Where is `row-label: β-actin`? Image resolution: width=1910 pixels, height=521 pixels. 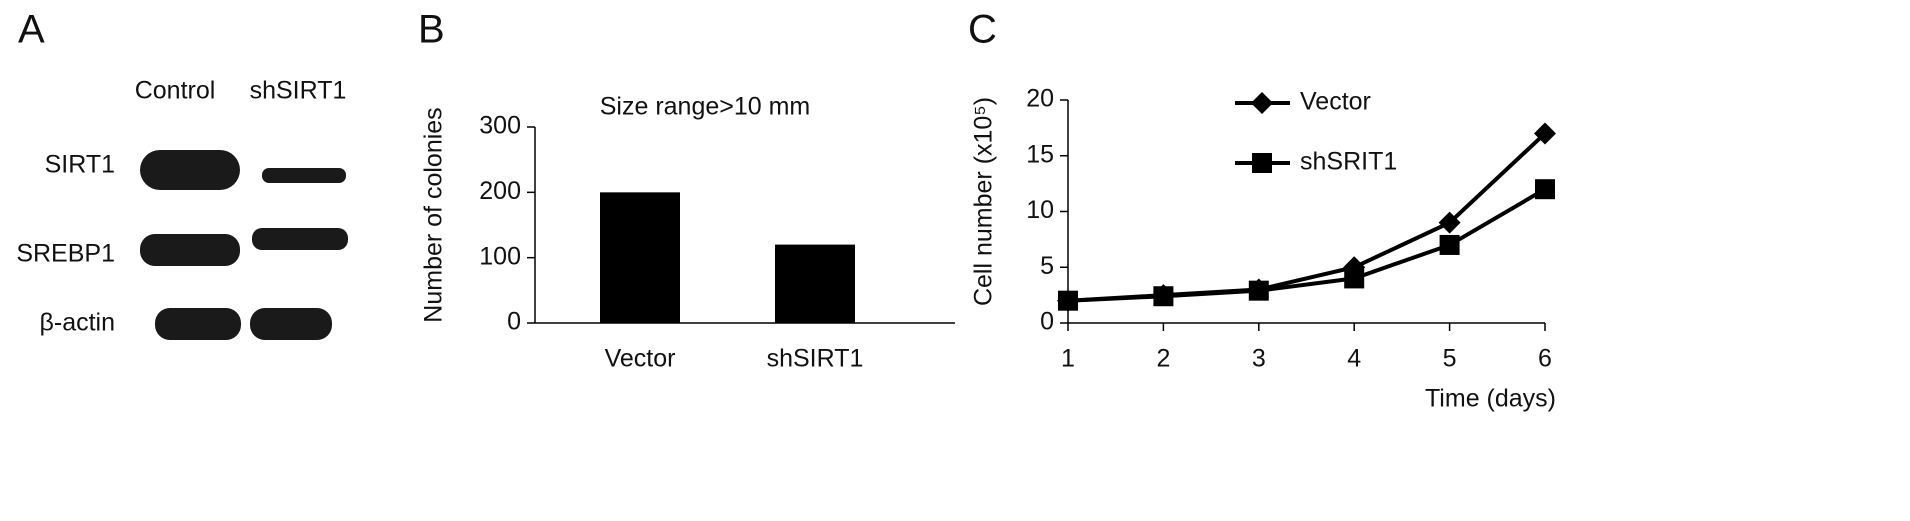 row-label: β-actin is located at coordinates (77, 323).